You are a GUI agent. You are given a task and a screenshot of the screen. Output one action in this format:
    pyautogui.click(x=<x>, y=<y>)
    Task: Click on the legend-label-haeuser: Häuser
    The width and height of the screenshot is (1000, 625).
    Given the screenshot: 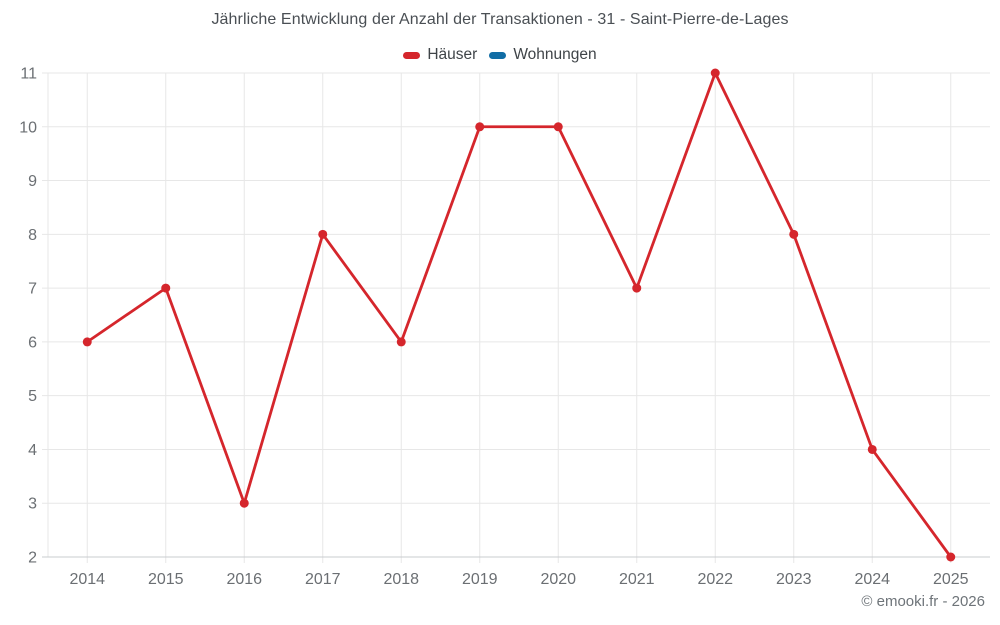 What is the action you would take?
    pyautogui.click(x=452, y=54)
    